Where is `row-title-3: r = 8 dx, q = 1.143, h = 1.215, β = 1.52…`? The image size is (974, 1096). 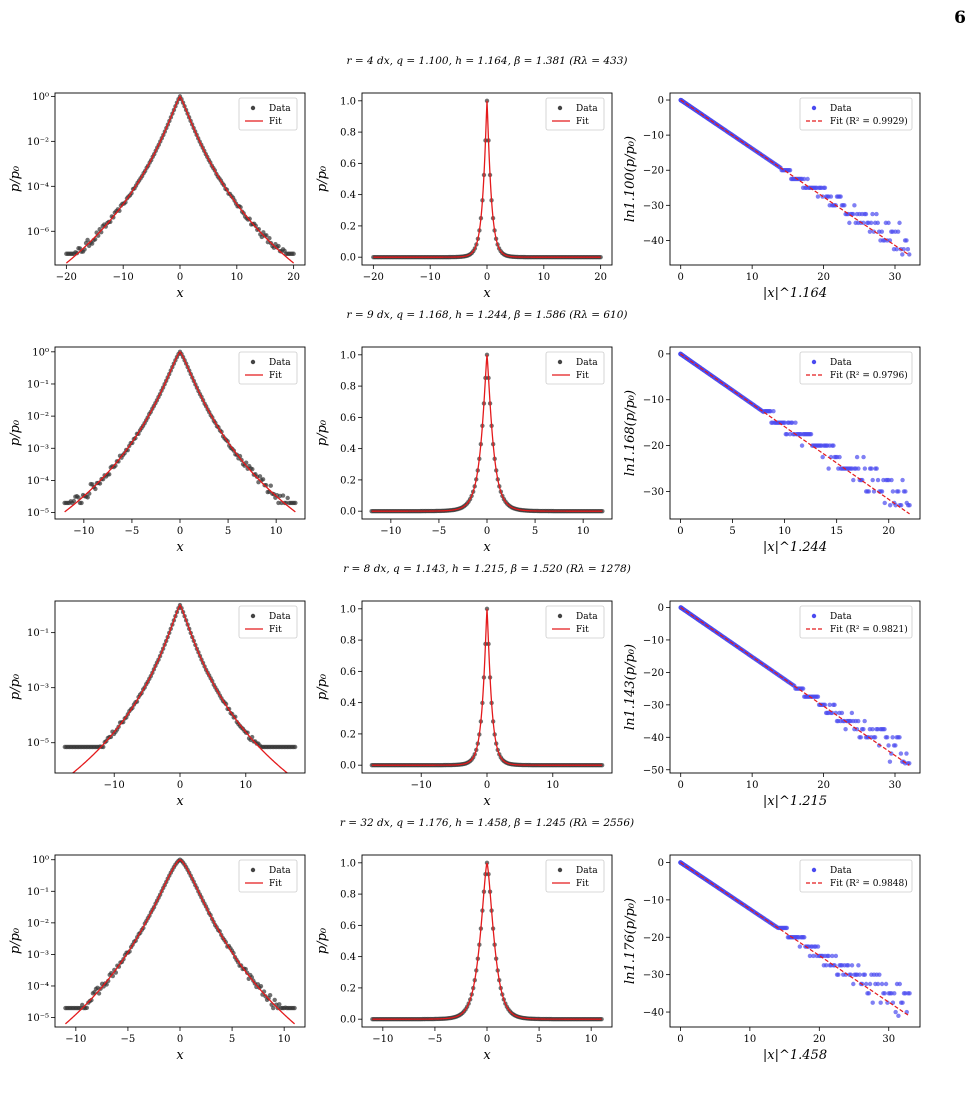
row-title-3: r = 8 dx, q = 1.143, h = 1.215, β = 1.52… is located at coordinates (487, 569).